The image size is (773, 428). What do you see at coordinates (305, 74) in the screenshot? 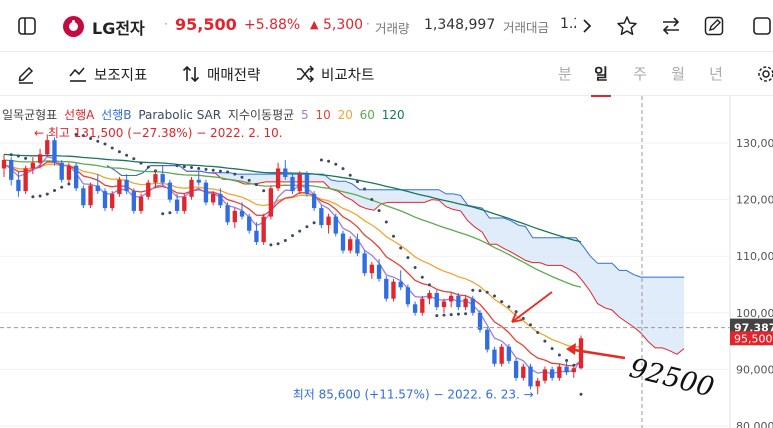
I see `shuffle-icon` at bounding box center [305, 74].